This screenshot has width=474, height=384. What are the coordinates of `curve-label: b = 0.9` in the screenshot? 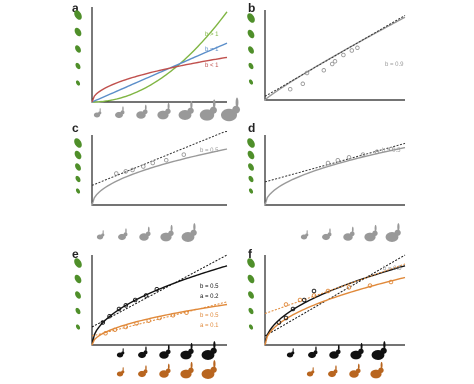 It's located at (394, 65).